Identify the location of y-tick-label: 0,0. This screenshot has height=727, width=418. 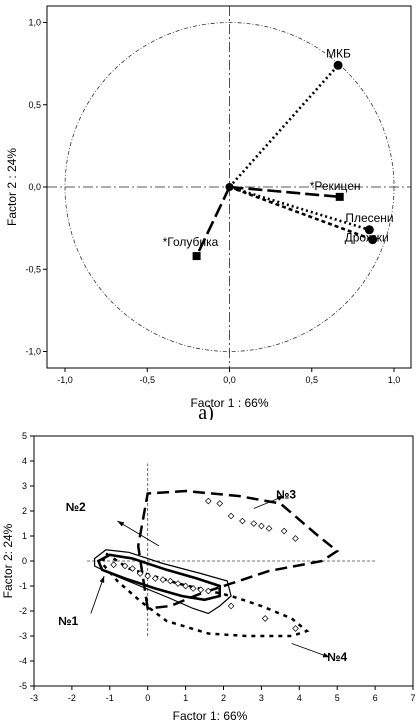
(34, 187).